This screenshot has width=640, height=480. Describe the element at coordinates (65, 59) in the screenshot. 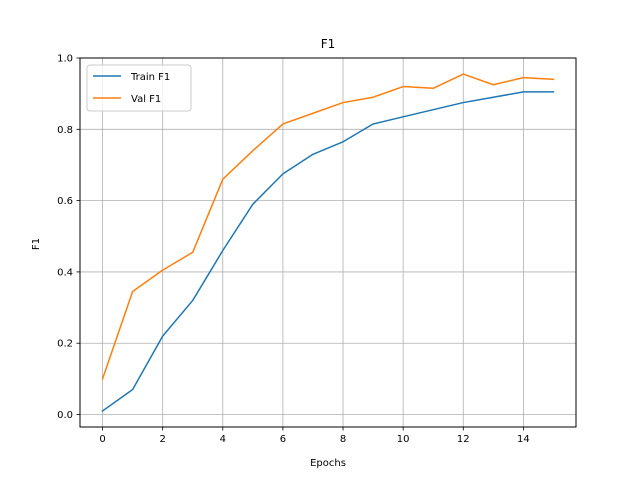

I see `y-tick-label: 1.0` at that location.